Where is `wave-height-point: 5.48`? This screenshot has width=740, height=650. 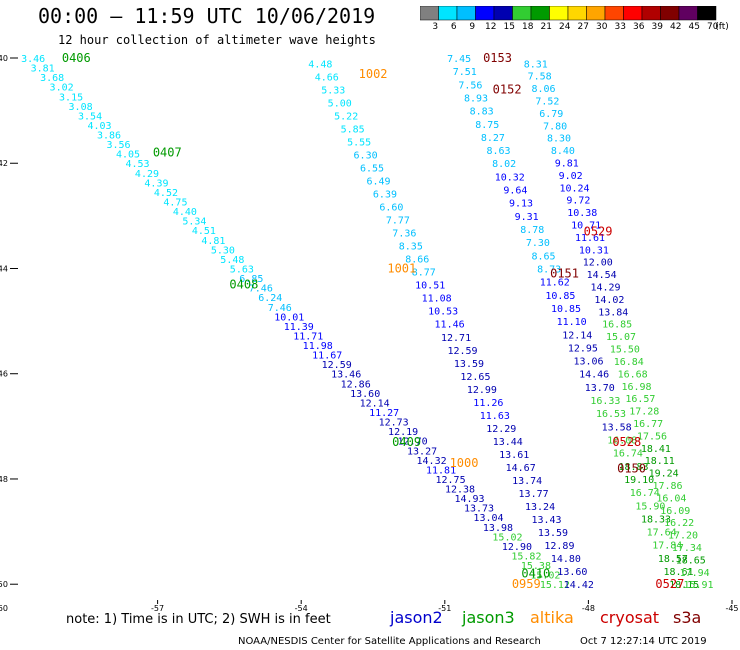
wave-height-point: 5.48 is located at coordinates (232, 260).